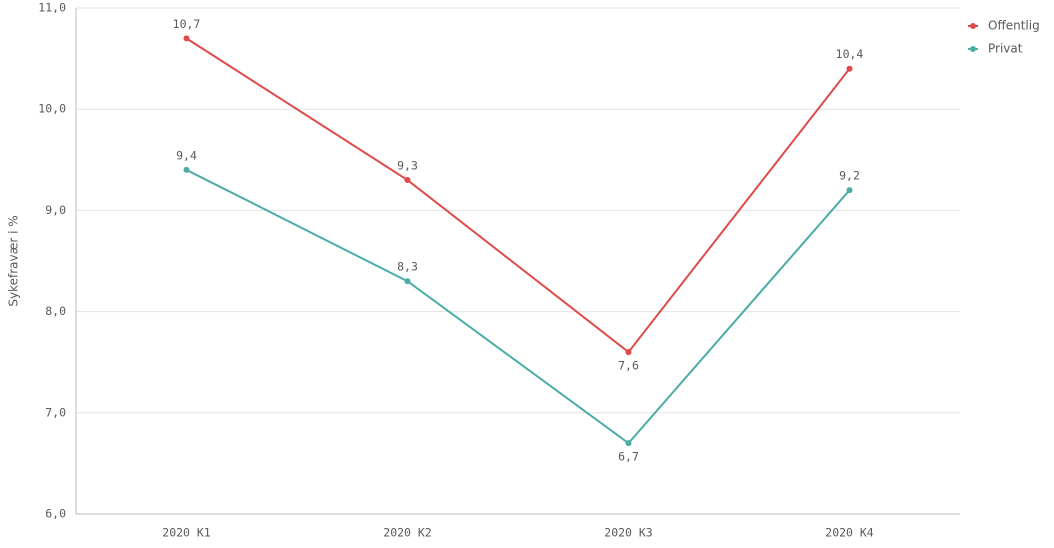 The image size is (1054, 548). What do you see at coordinates (407, 267) in the screenshot?
I see `data-label: 8,3` at bounding box center [407, 267].